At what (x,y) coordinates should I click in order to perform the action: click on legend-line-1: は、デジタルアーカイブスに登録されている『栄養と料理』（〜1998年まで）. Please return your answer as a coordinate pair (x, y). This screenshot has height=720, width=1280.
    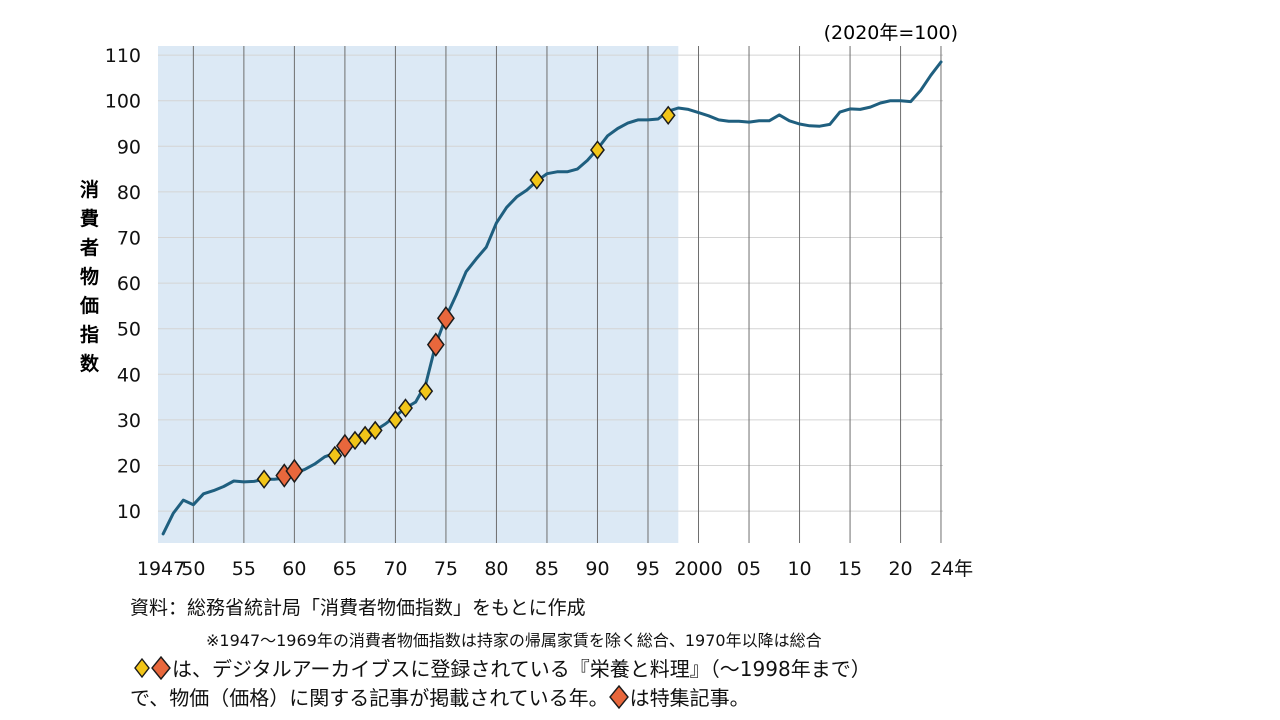
    Looking at the image, I should click on (684, 667).